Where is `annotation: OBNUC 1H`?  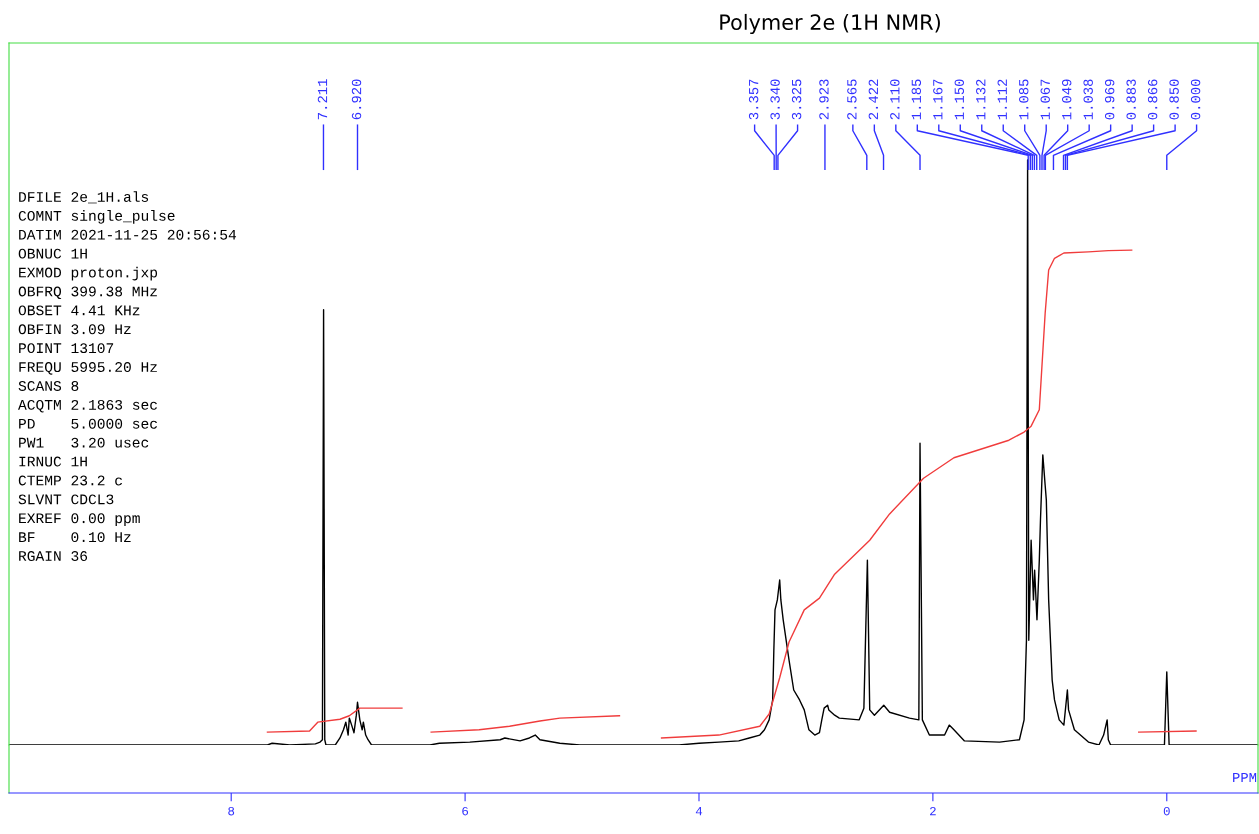 annotation: OBNUC 1H is located at coordinates (52, 253).